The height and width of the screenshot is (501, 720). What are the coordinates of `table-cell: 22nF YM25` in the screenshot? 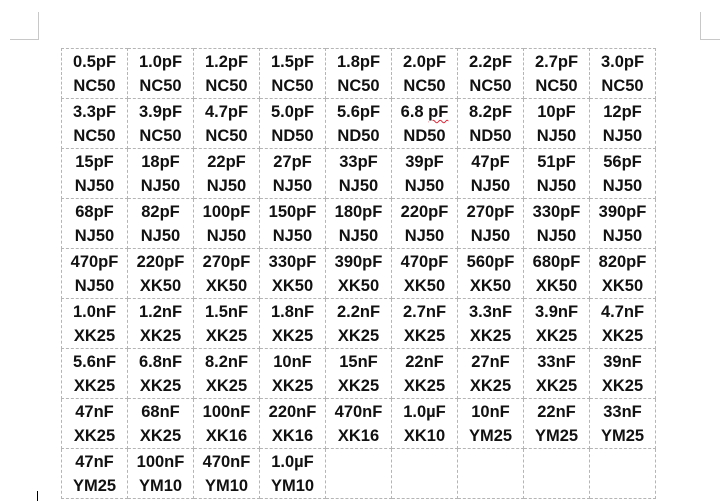 It's located at (556, 423).